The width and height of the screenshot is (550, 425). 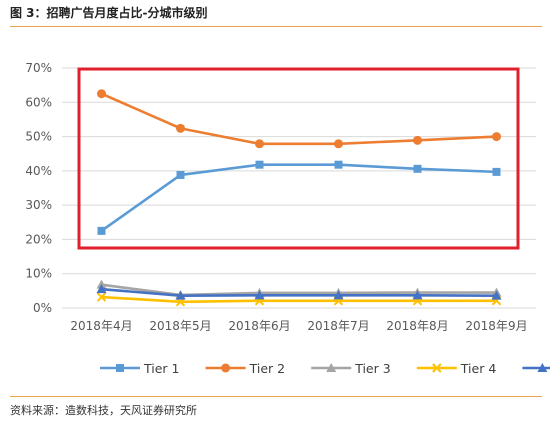 What do you see at coordinates (338, 326) in the screenshot?
I see `x-tick-label: 2018年7月` at bounding box center [338, 326].